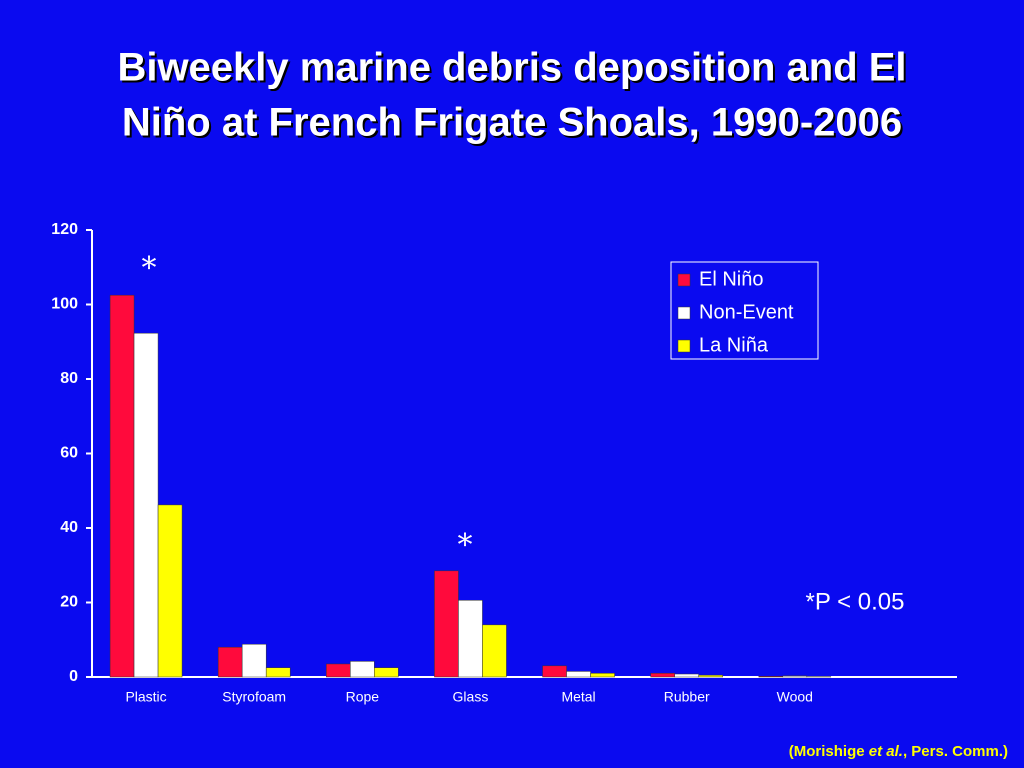 Image resolution: width=1024 pixels, height=768 pixels. I want to click on x-tick-label: Rubber, so click(687, 697).